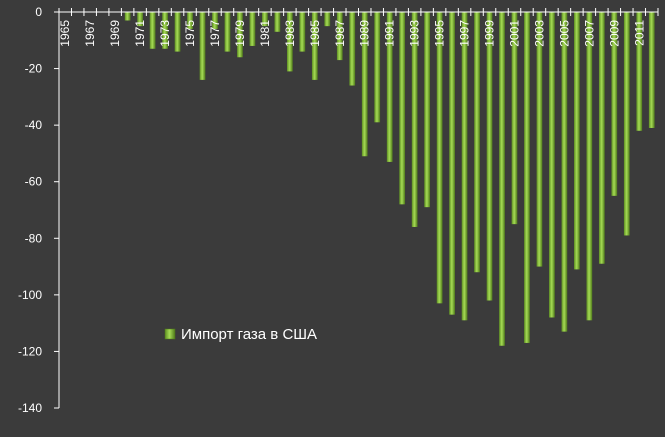 The width and height of the screenshot is (665, 437). Describe the element at coordinates (564, 172) in the screenshot. I see `bar-2005` at that location.